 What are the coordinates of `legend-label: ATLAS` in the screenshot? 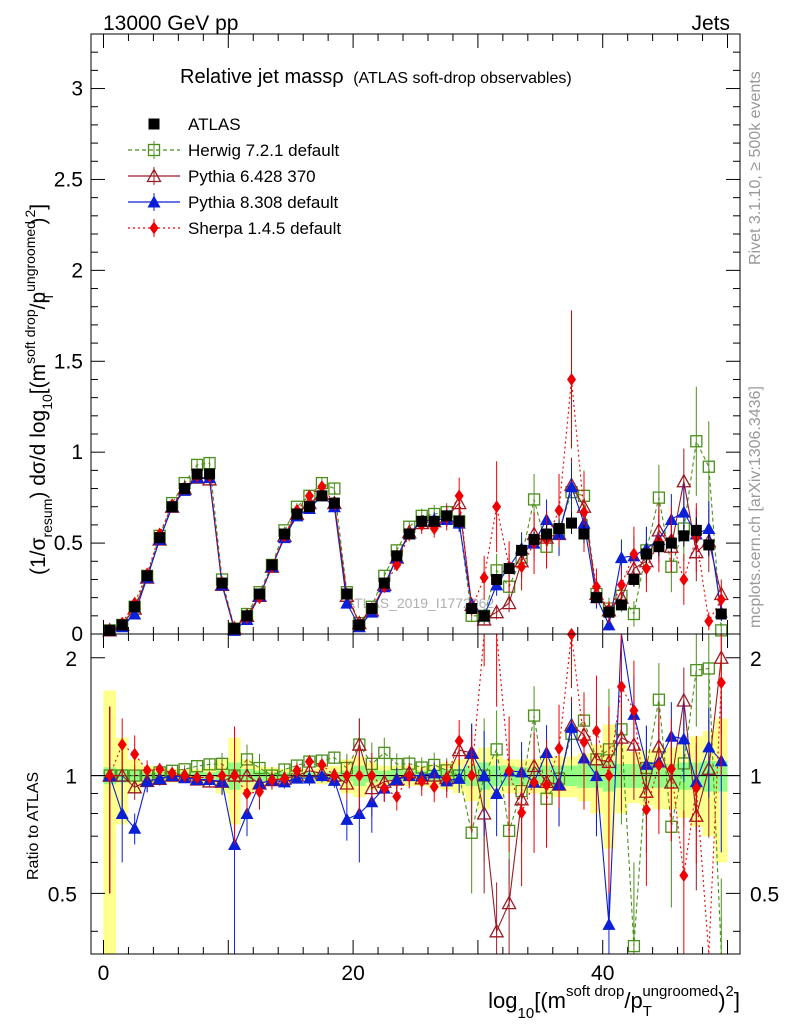 It's located at (214, 124).